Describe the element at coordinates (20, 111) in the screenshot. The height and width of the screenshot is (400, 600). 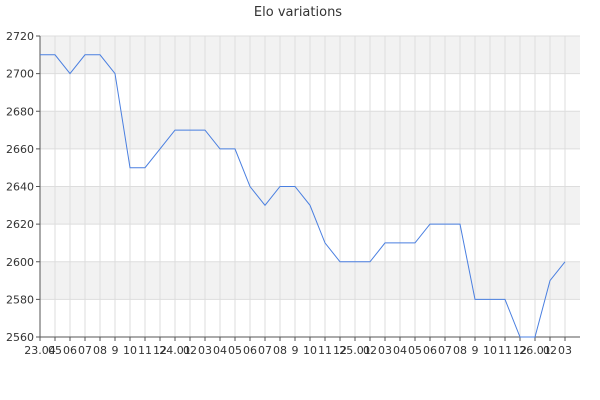
I see `y-tick-label: 2680` at that location.